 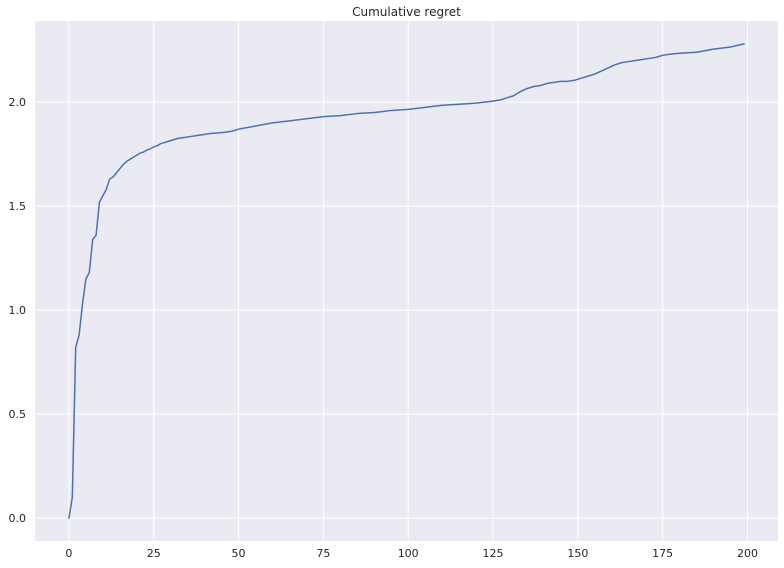 What do you see at coordinates (323, 553) in the screenshot?
I see `x-tick-label: 75` at bounding box center [323, 553].